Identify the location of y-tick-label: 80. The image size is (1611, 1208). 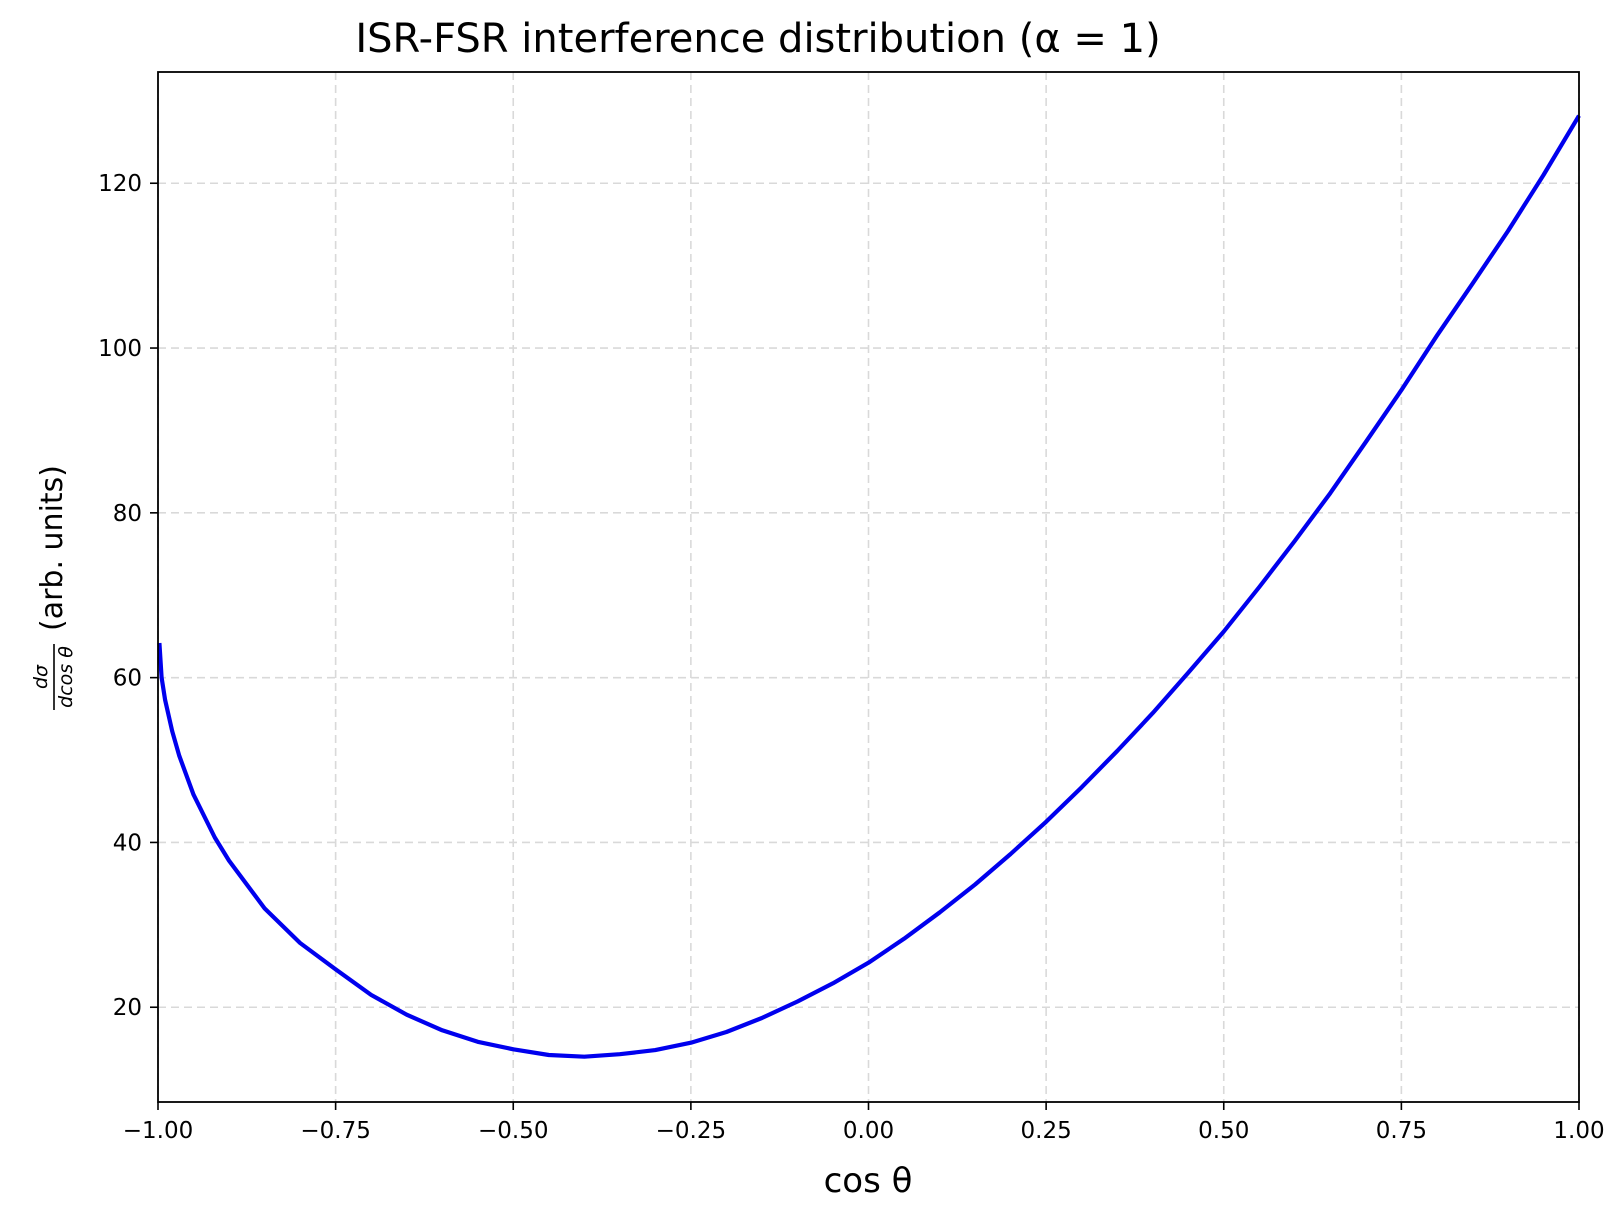
(127, 514).